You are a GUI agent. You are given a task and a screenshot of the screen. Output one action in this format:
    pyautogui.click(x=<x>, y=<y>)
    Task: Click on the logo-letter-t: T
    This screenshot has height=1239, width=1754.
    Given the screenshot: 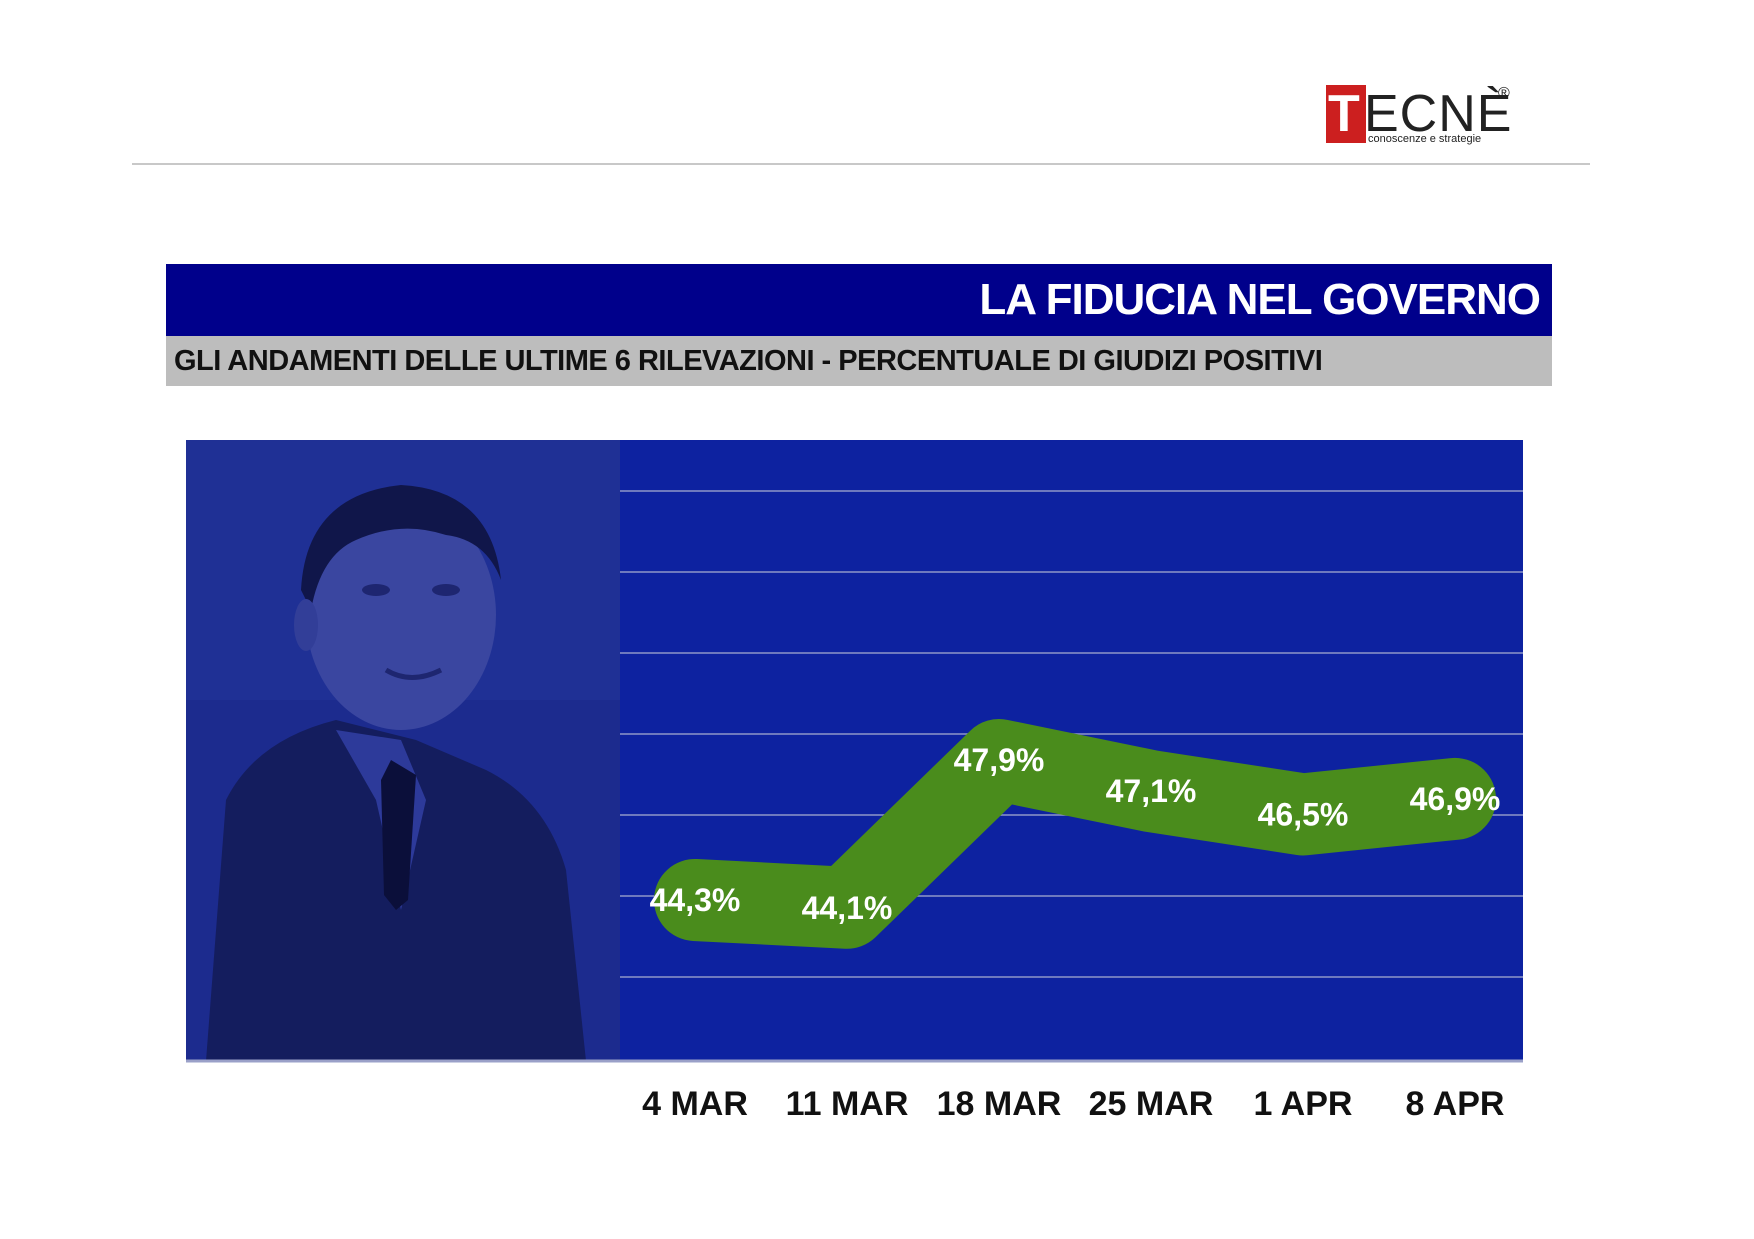 What is the action you would take?
    pyautogui.click(x=1344, y=114)
    